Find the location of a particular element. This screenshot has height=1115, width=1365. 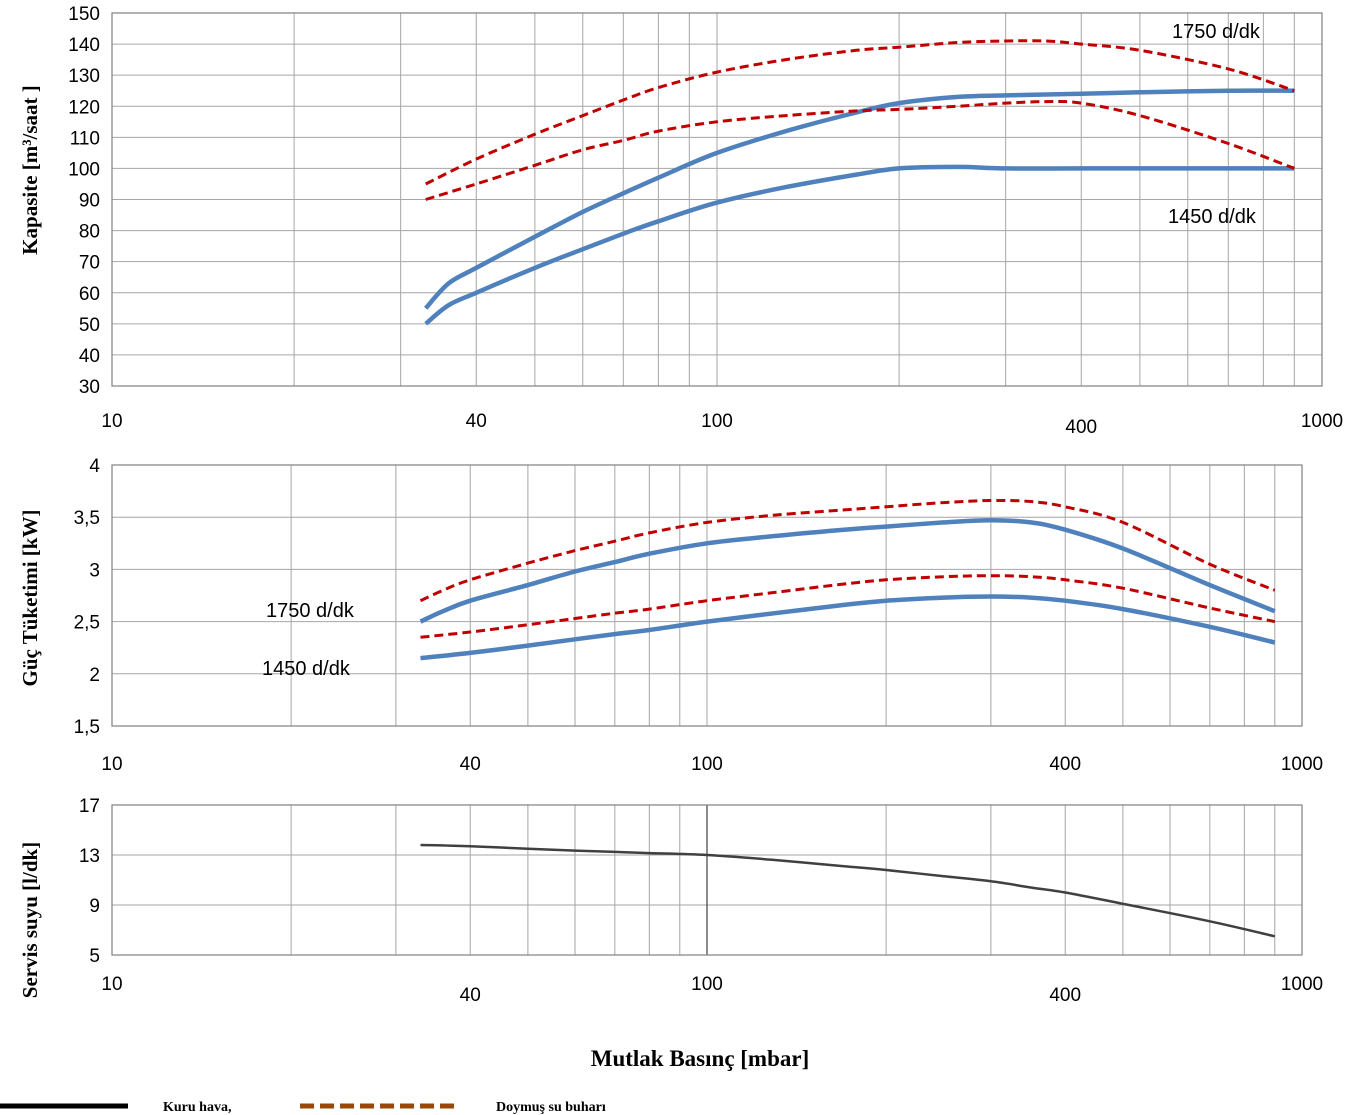

y-tick-label: 3,5 is located at coordinates (87, 518).